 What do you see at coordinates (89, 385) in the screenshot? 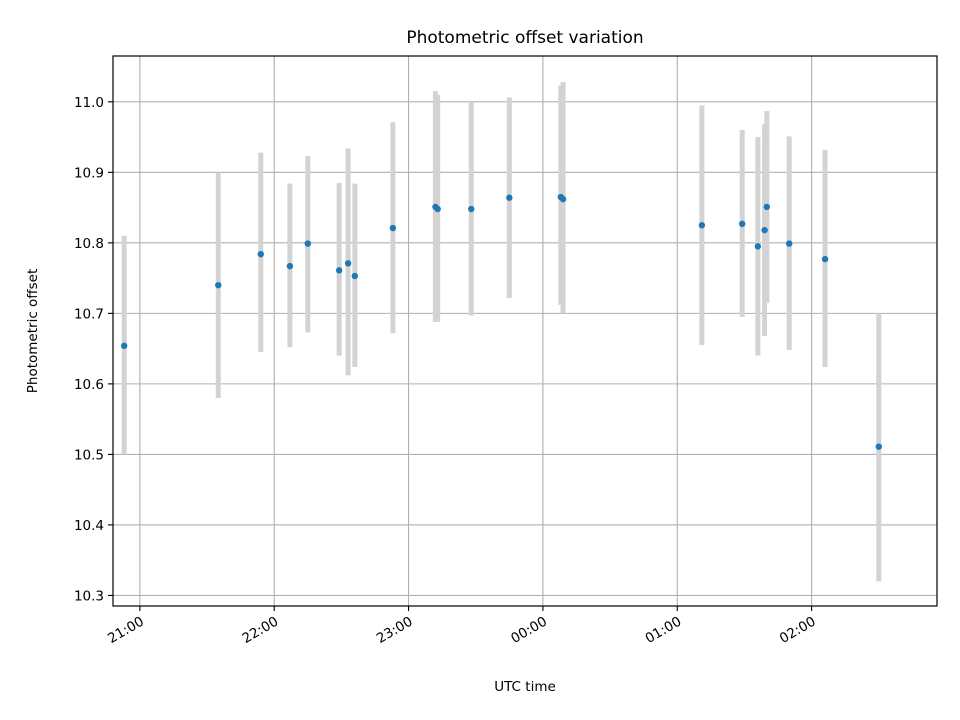
I see `y-tick-label: 10.6` at bounding box center [89, 385].